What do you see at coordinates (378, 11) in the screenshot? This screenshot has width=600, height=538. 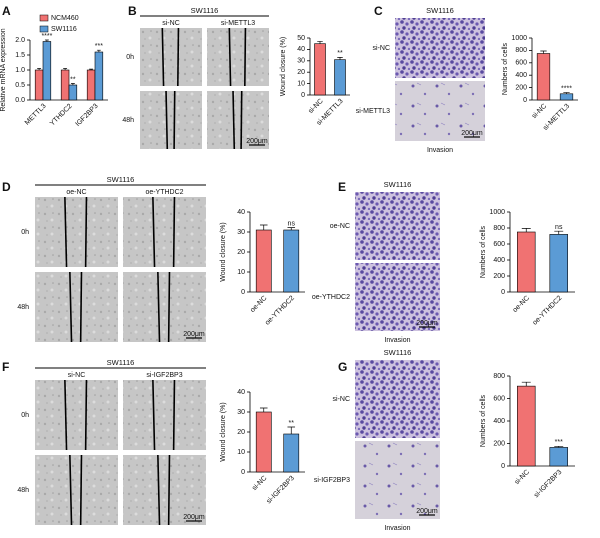 I see `panel-letter: C` at bounding box center [378, 11].